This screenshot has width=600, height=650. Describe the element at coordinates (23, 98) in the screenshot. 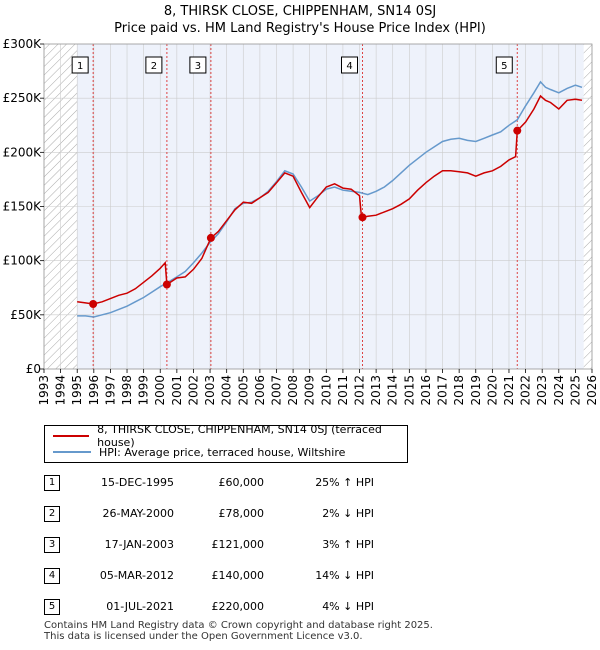

I see `y-tick-label: £250K` at that location.